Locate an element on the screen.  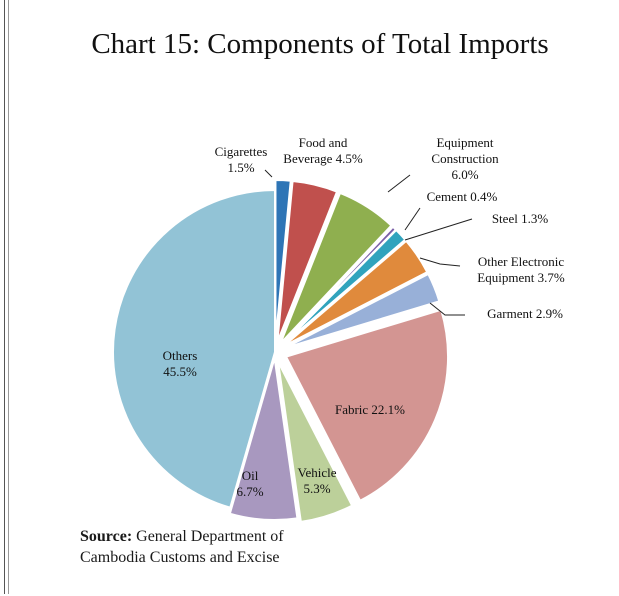
slice-label-line: Construction is located at coordinates (465, 158).